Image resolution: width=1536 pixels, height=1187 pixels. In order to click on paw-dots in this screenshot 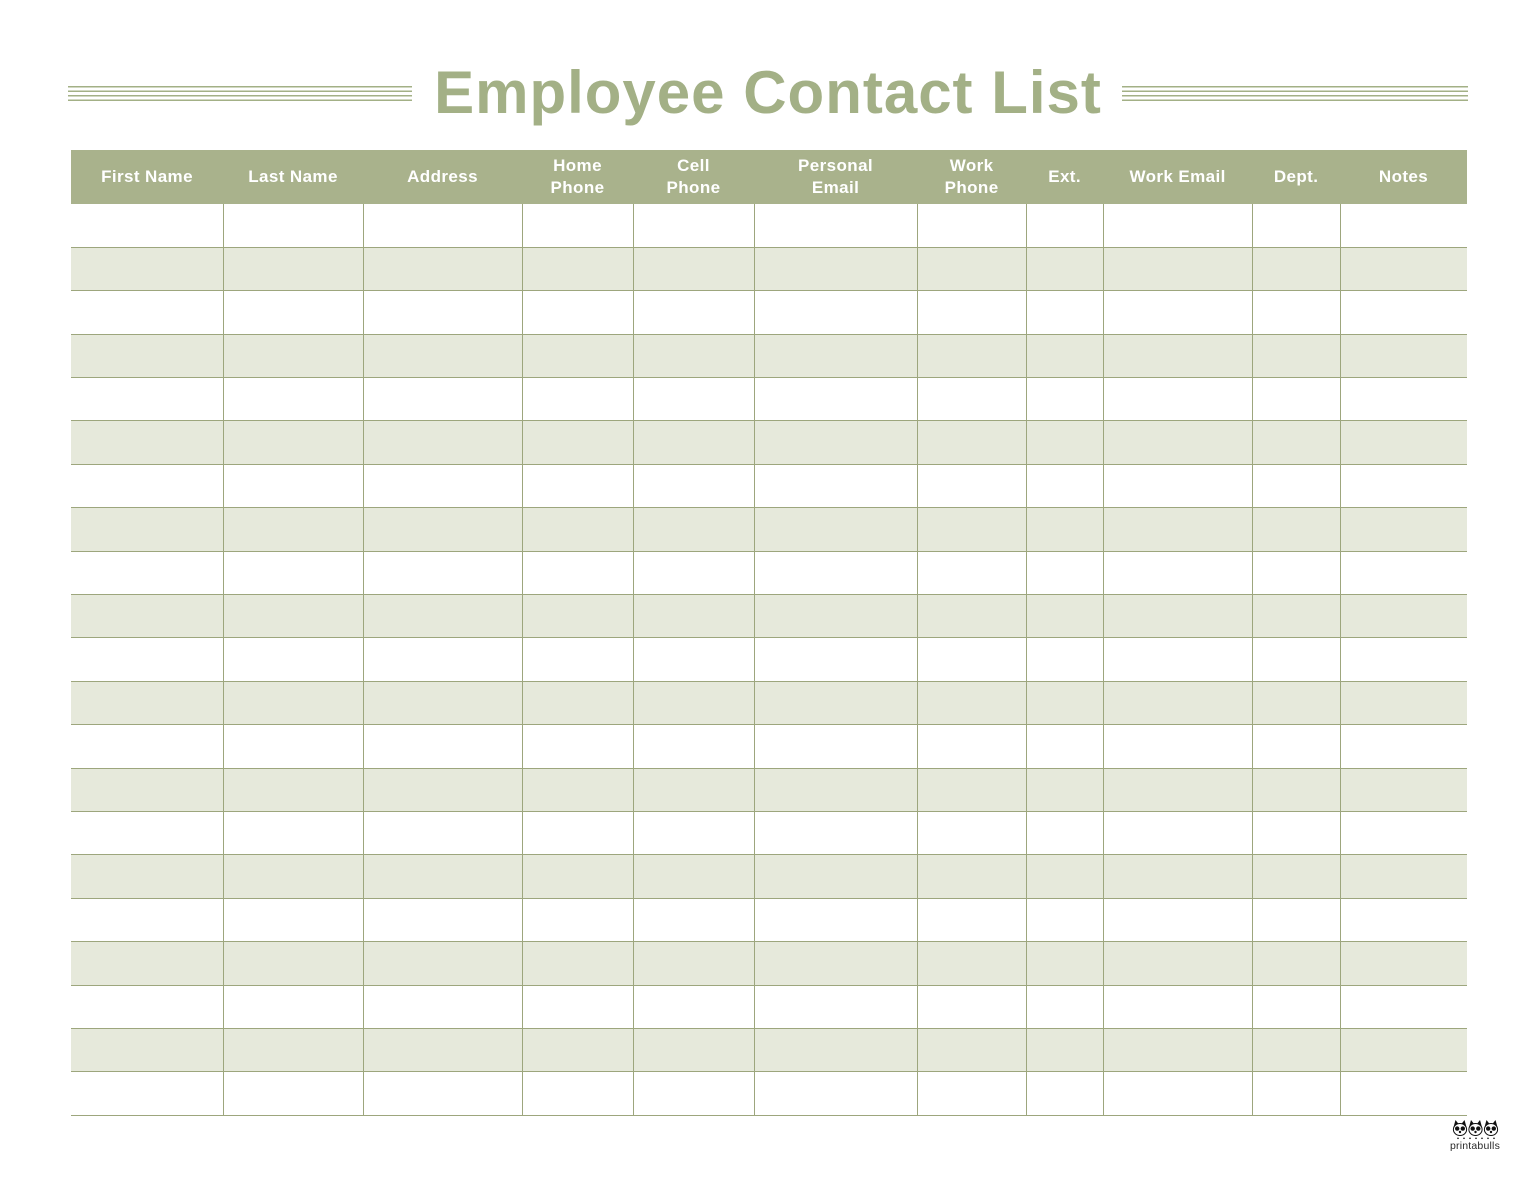, I will do `click(1475, 1138)`.